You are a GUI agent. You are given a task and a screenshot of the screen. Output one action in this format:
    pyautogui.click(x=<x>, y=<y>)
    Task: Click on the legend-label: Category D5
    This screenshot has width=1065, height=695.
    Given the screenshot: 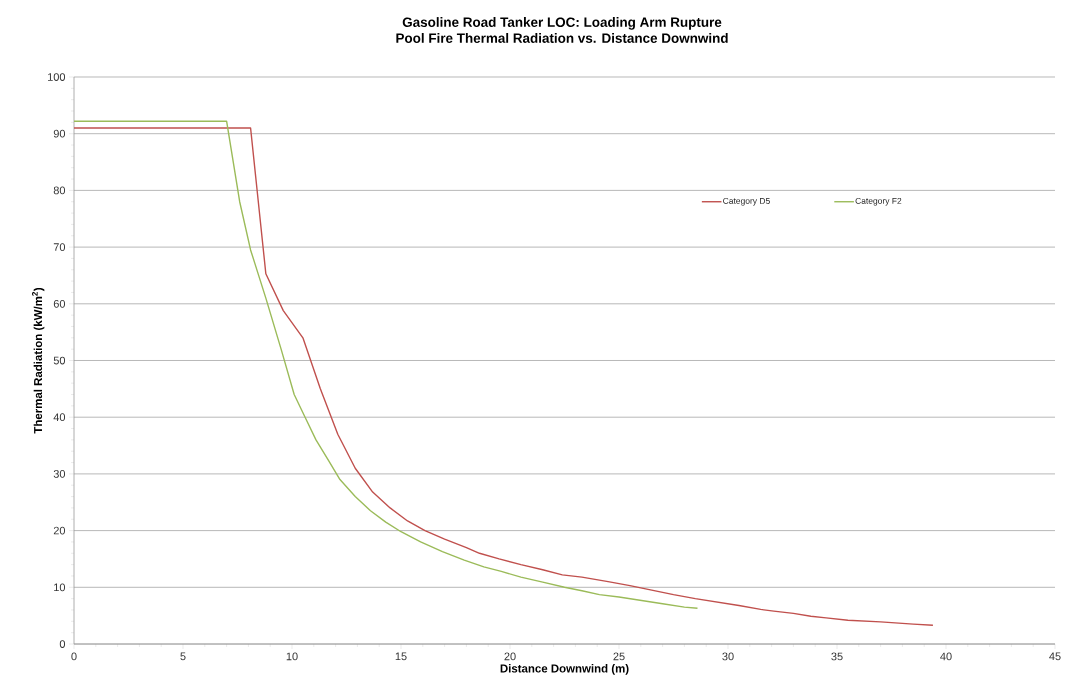 What is the action you would take?
    pyautogui.click(x=746, y=201)
    